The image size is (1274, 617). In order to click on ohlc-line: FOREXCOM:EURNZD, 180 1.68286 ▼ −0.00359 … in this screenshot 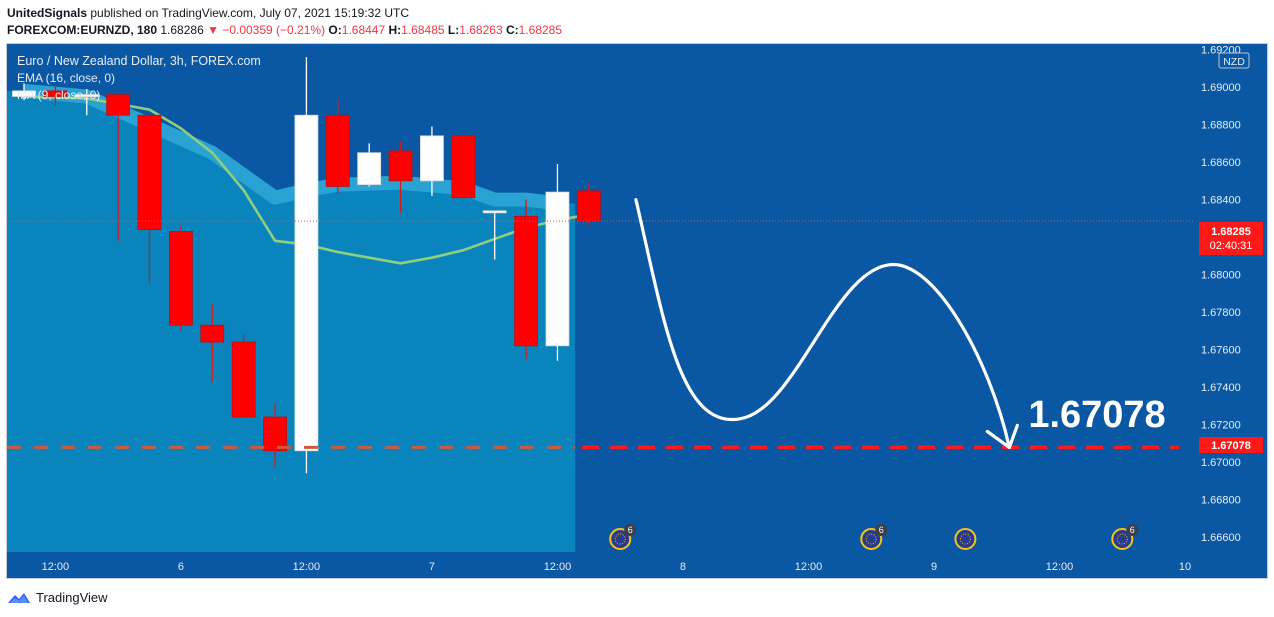, I will do `click(284, 30)`.